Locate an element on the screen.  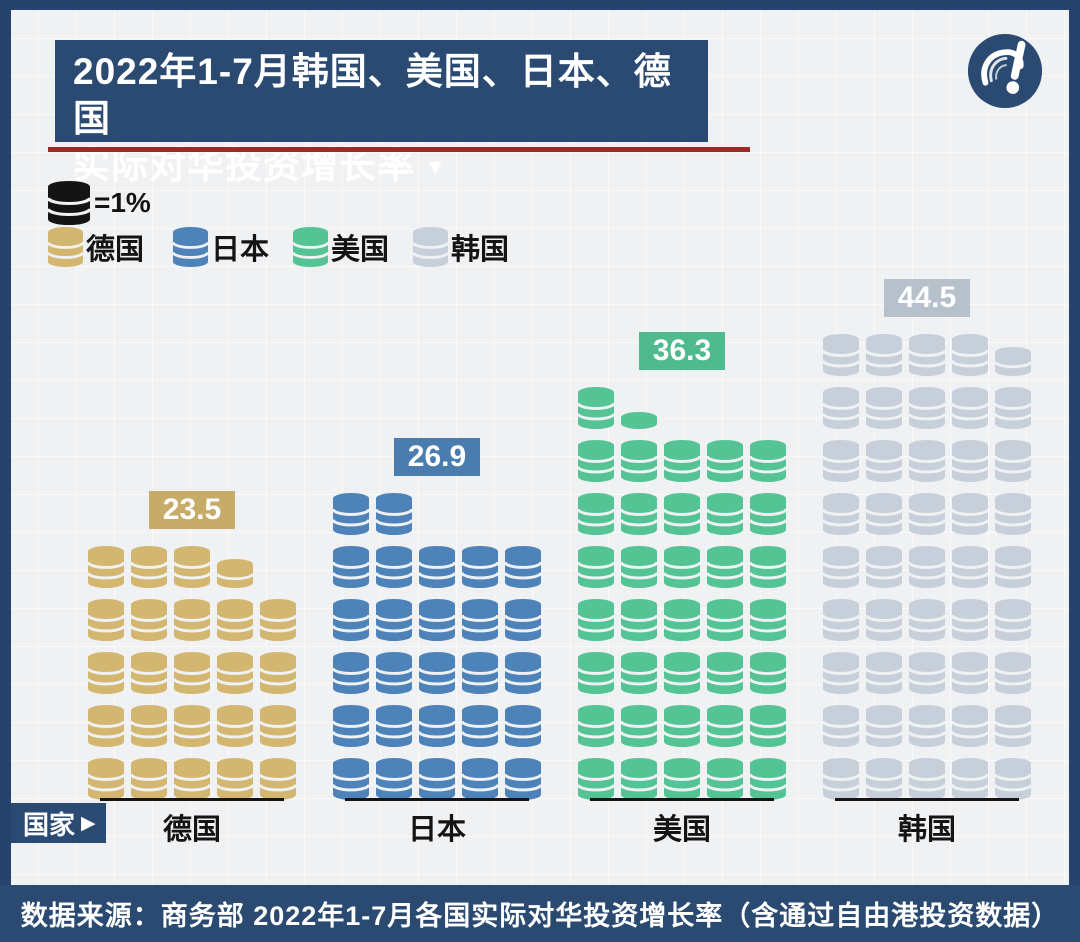
legend-unit-label: =1% is located at coordinates (122, 202).